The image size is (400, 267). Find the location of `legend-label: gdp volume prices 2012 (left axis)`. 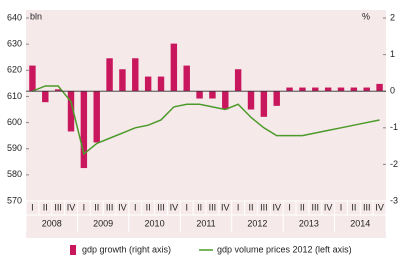

legend-label: gdp volume prices 2012 (left axis) is located at coordinates (284, 249).